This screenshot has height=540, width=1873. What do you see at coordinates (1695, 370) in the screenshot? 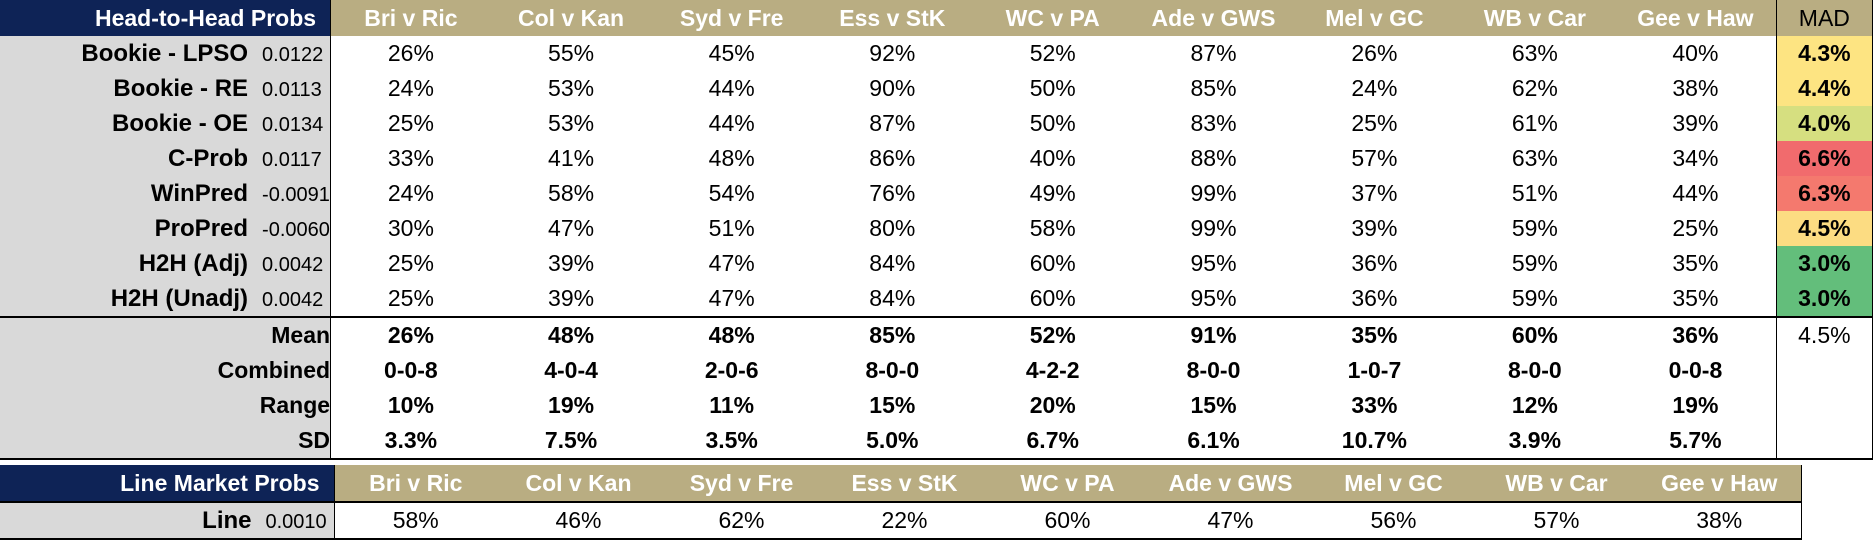
I see `summary-cell: 0-0-8` at bounding box center [1695, 370].